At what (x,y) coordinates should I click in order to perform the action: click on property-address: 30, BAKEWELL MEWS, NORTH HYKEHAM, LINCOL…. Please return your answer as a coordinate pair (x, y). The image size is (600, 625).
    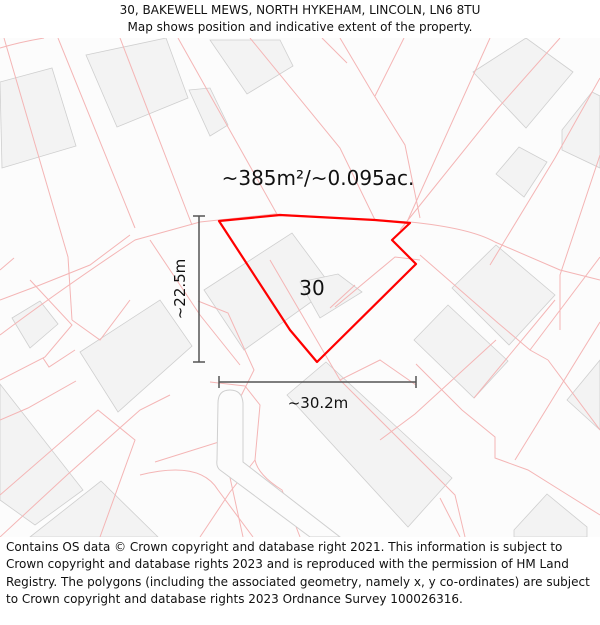
    Looking at the image, I should click on (300, 10).